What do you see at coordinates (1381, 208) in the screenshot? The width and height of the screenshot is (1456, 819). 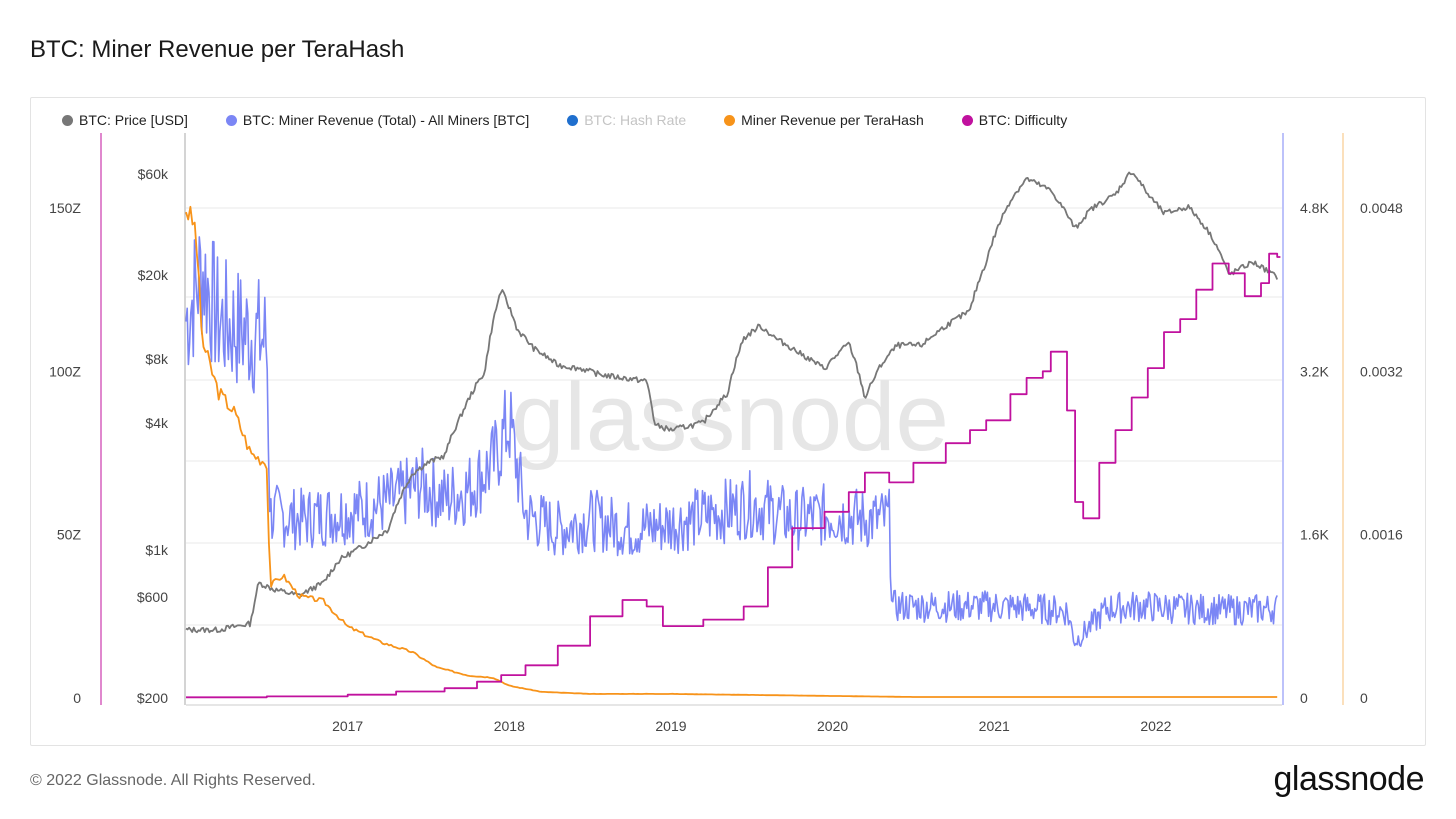 I see `per-terahash-tick-label: 0.0048` at bounding box center [1381, 208].